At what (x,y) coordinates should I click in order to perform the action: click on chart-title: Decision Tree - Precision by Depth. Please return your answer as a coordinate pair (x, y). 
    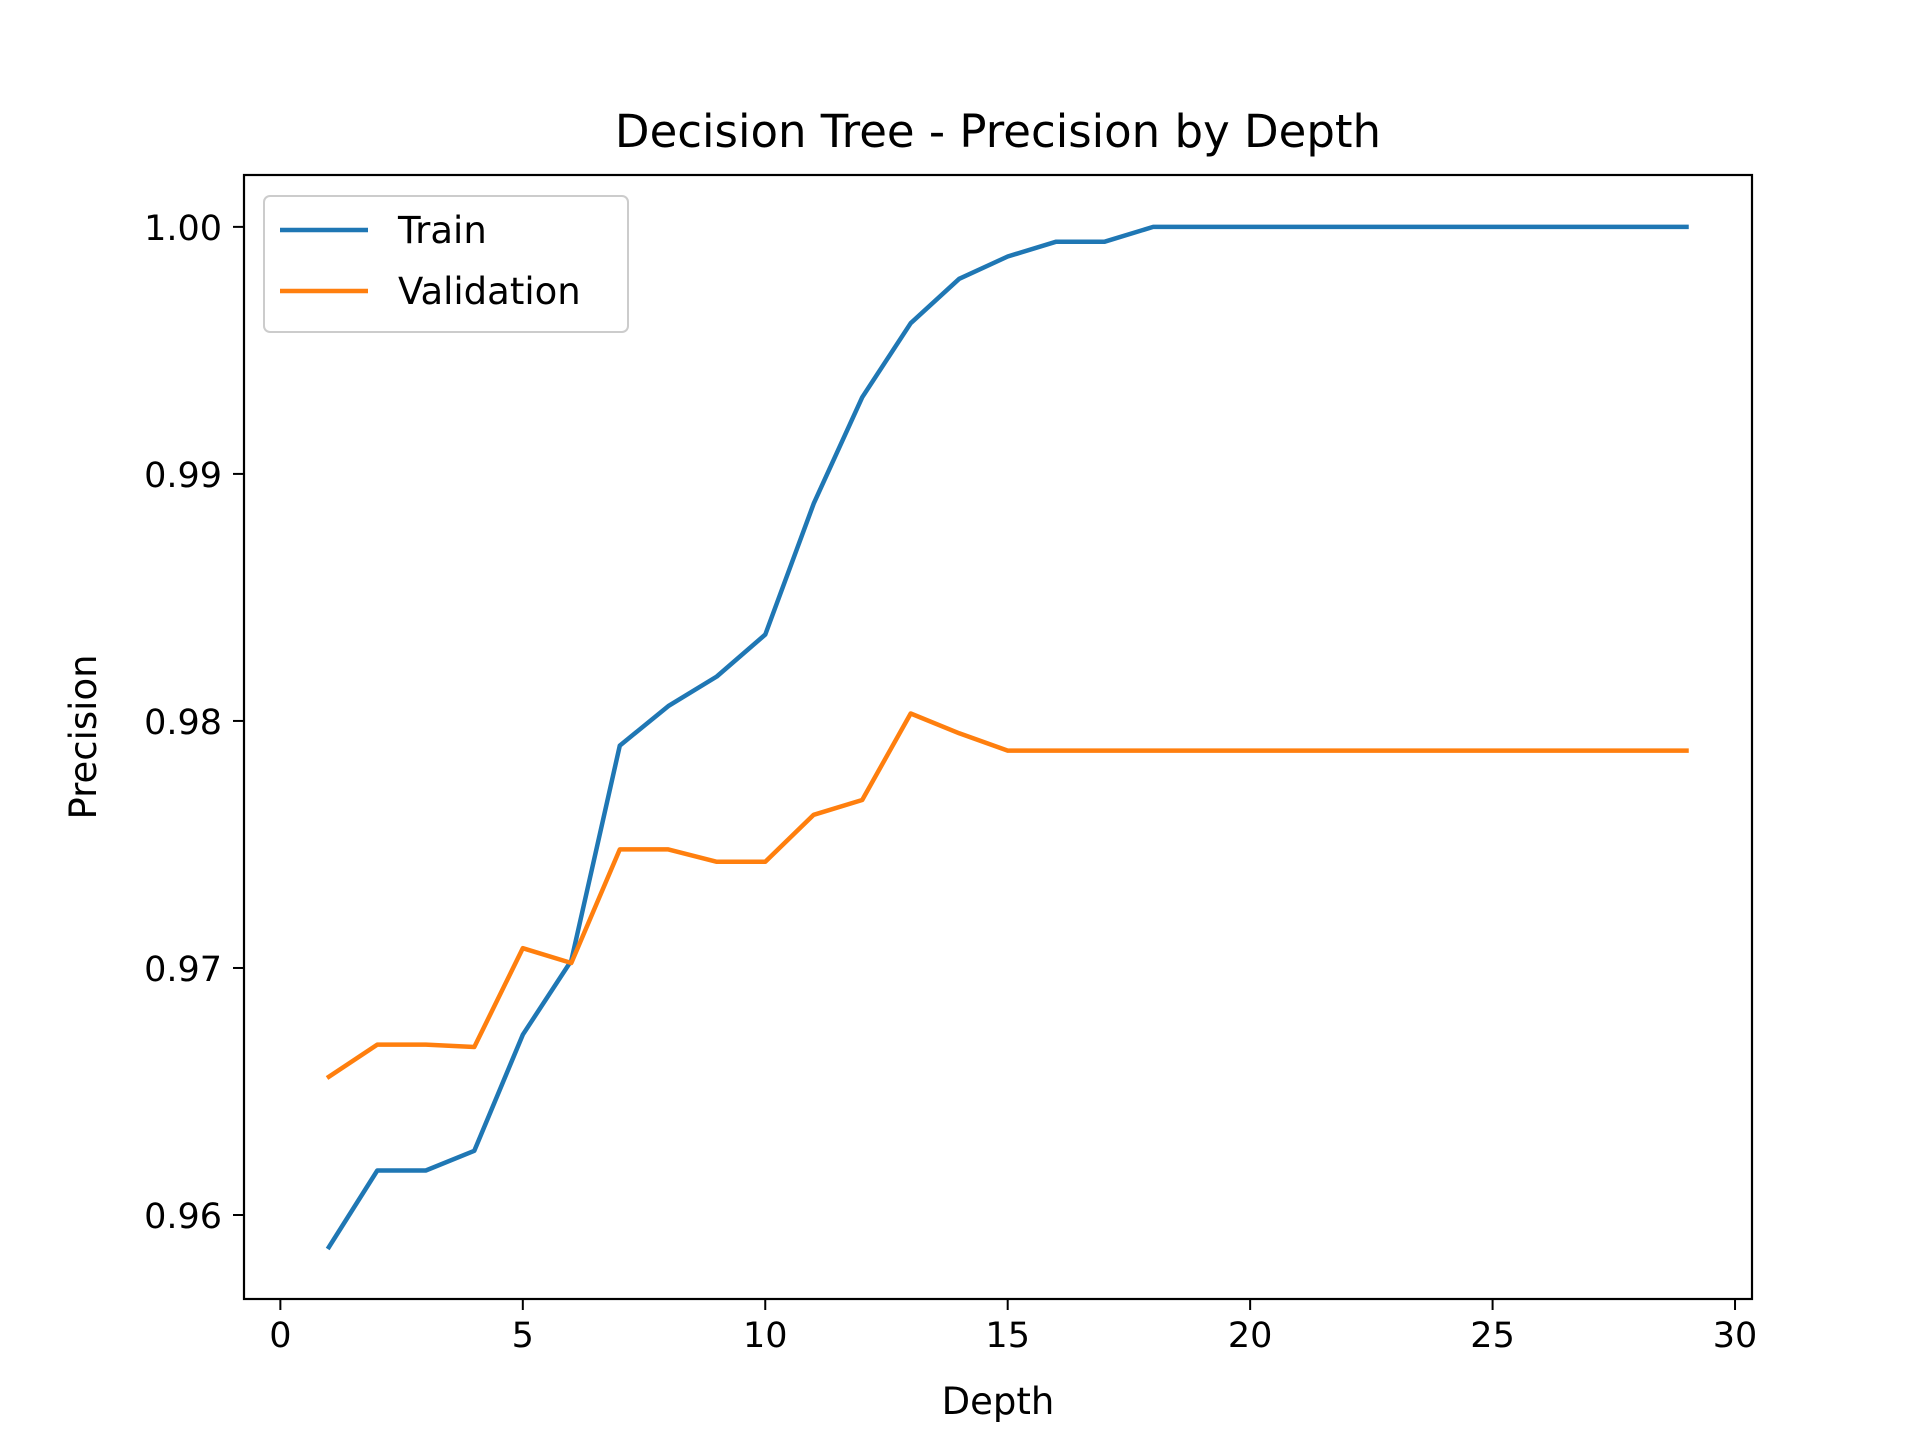
    Looking at the image, I should click on (998, 131).